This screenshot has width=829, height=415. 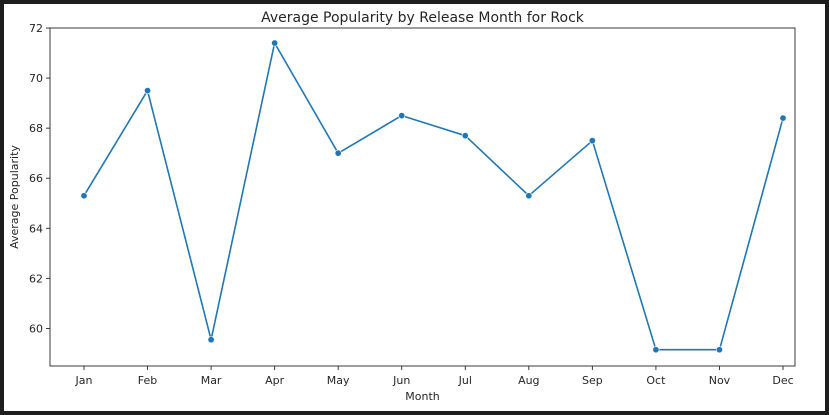 What do you see at coordinates (36, 128) in the screenshot?
I see `y-tick-label: 68` at bounding box center [36, 128].